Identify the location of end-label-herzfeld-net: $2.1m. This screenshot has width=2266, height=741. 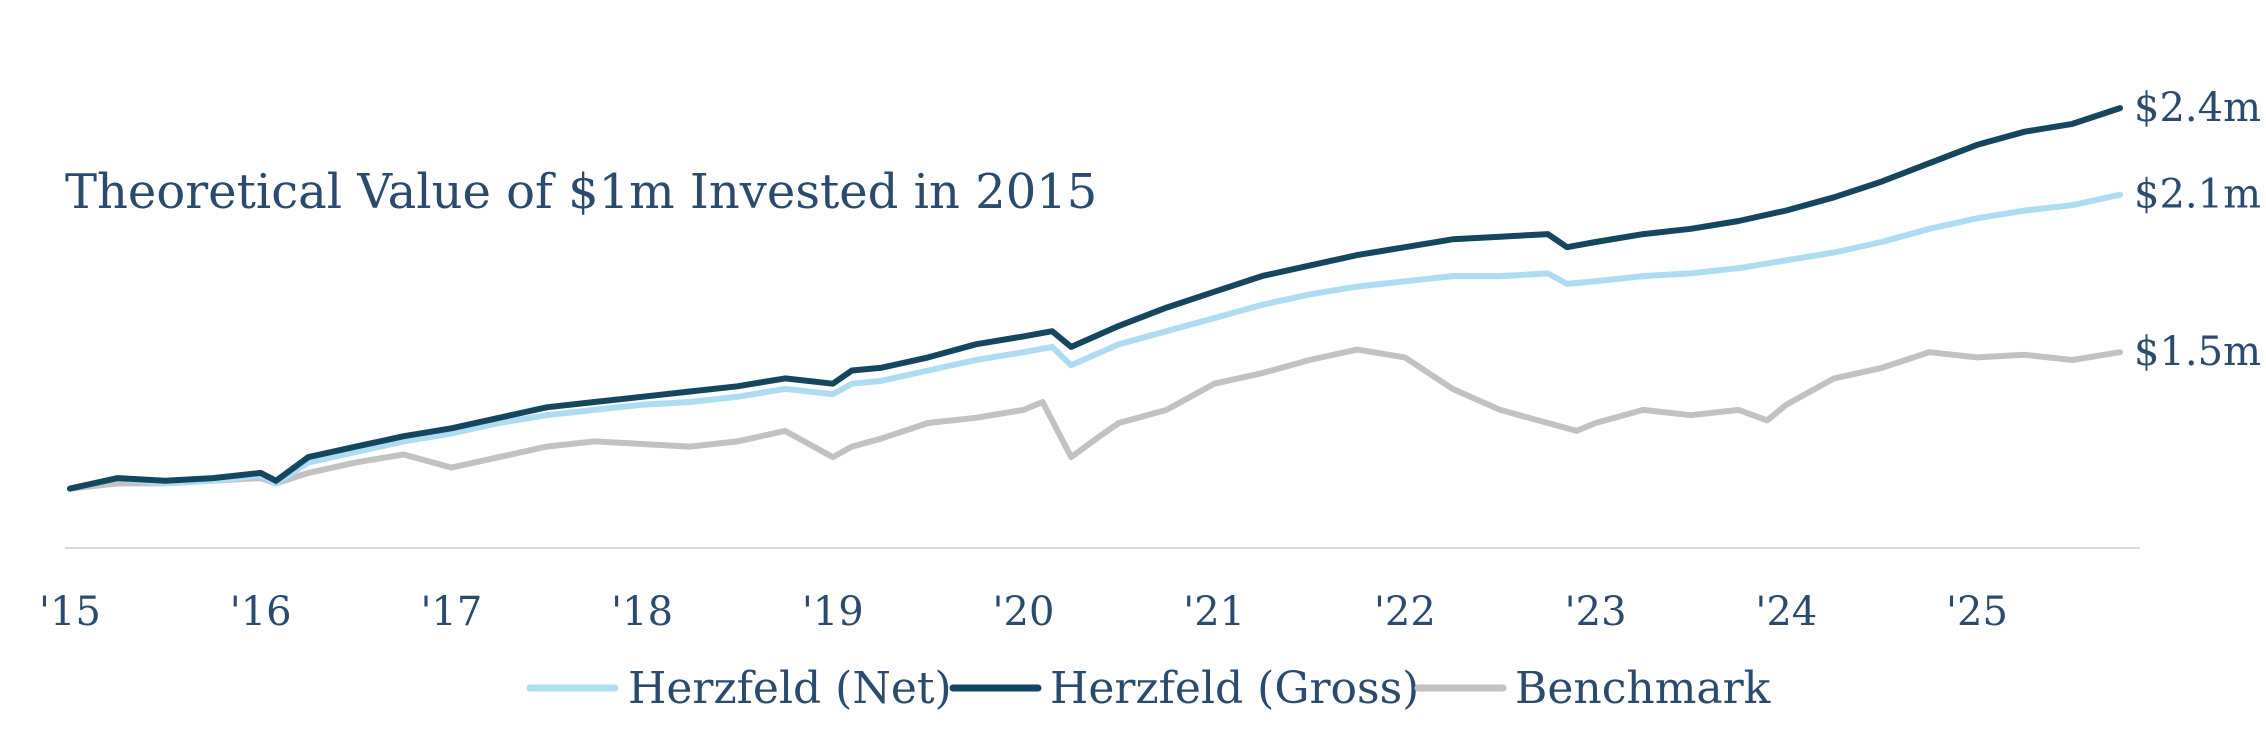
(2197, 195).